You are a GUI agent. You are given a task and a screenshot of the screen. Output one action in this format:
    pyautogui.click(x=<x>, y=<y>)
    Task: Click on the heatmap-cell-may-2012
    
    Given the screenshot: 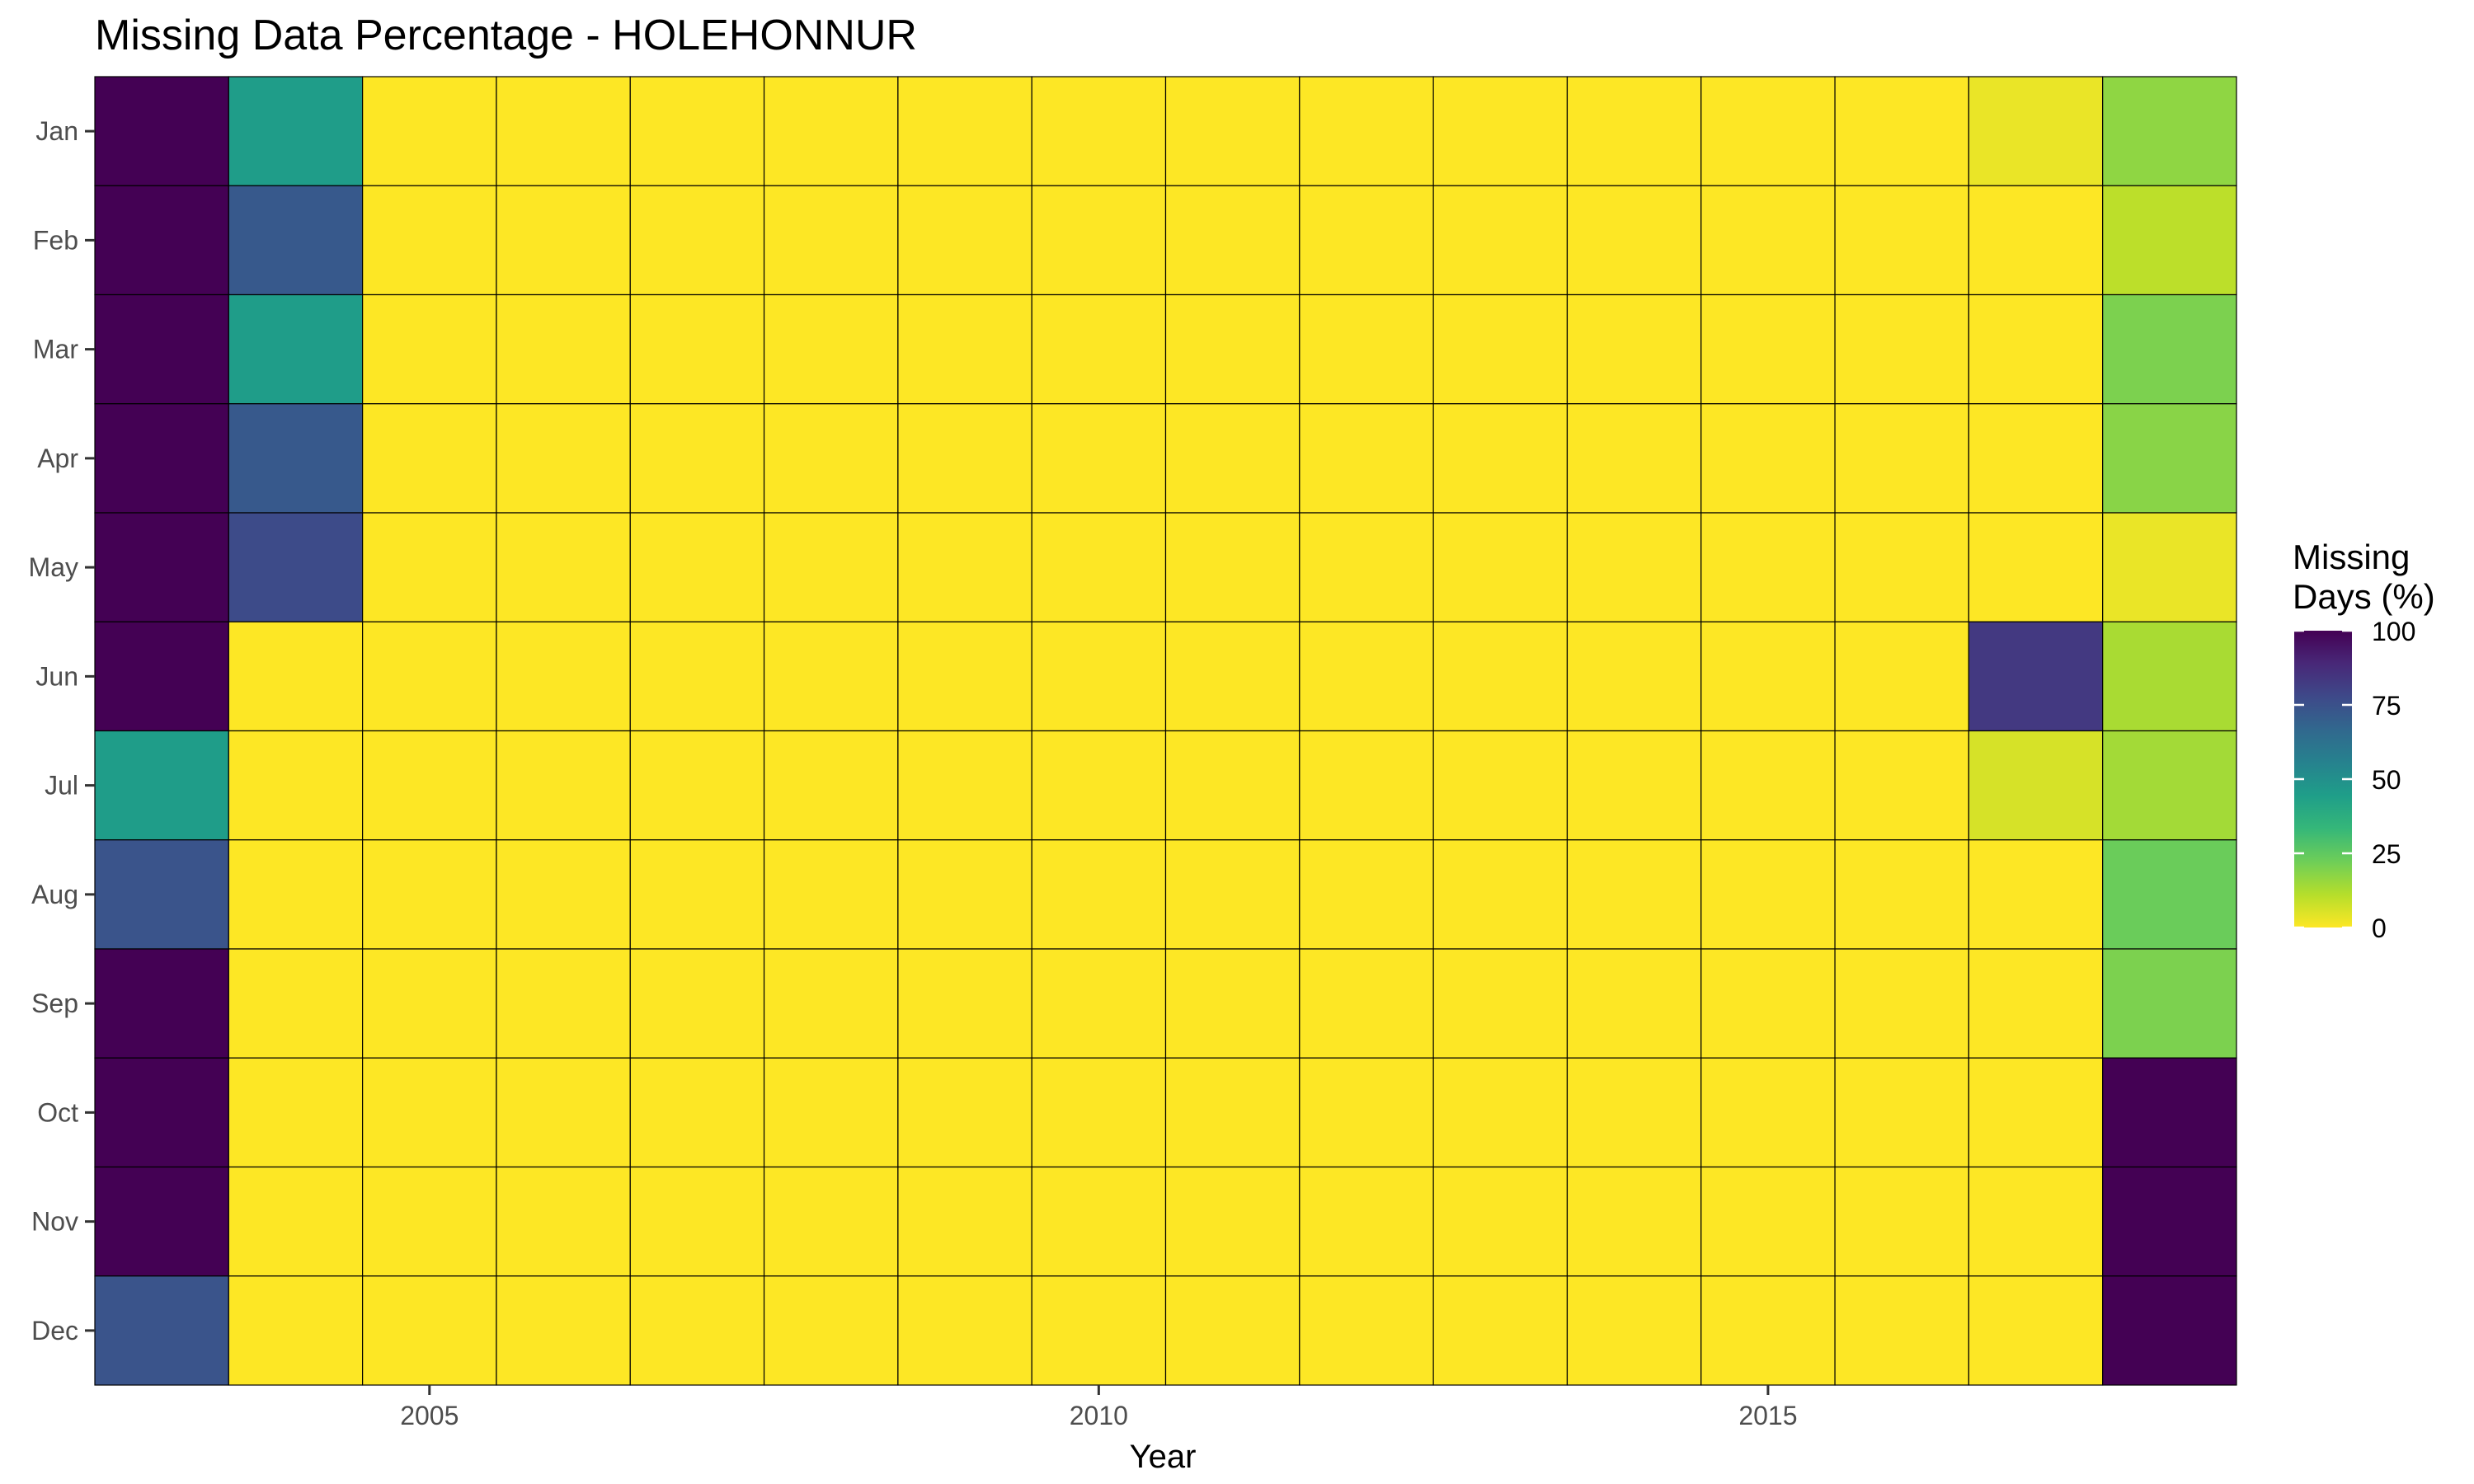 What is the action you would take?
    pyautogui.click(x=1366, y=567)
    